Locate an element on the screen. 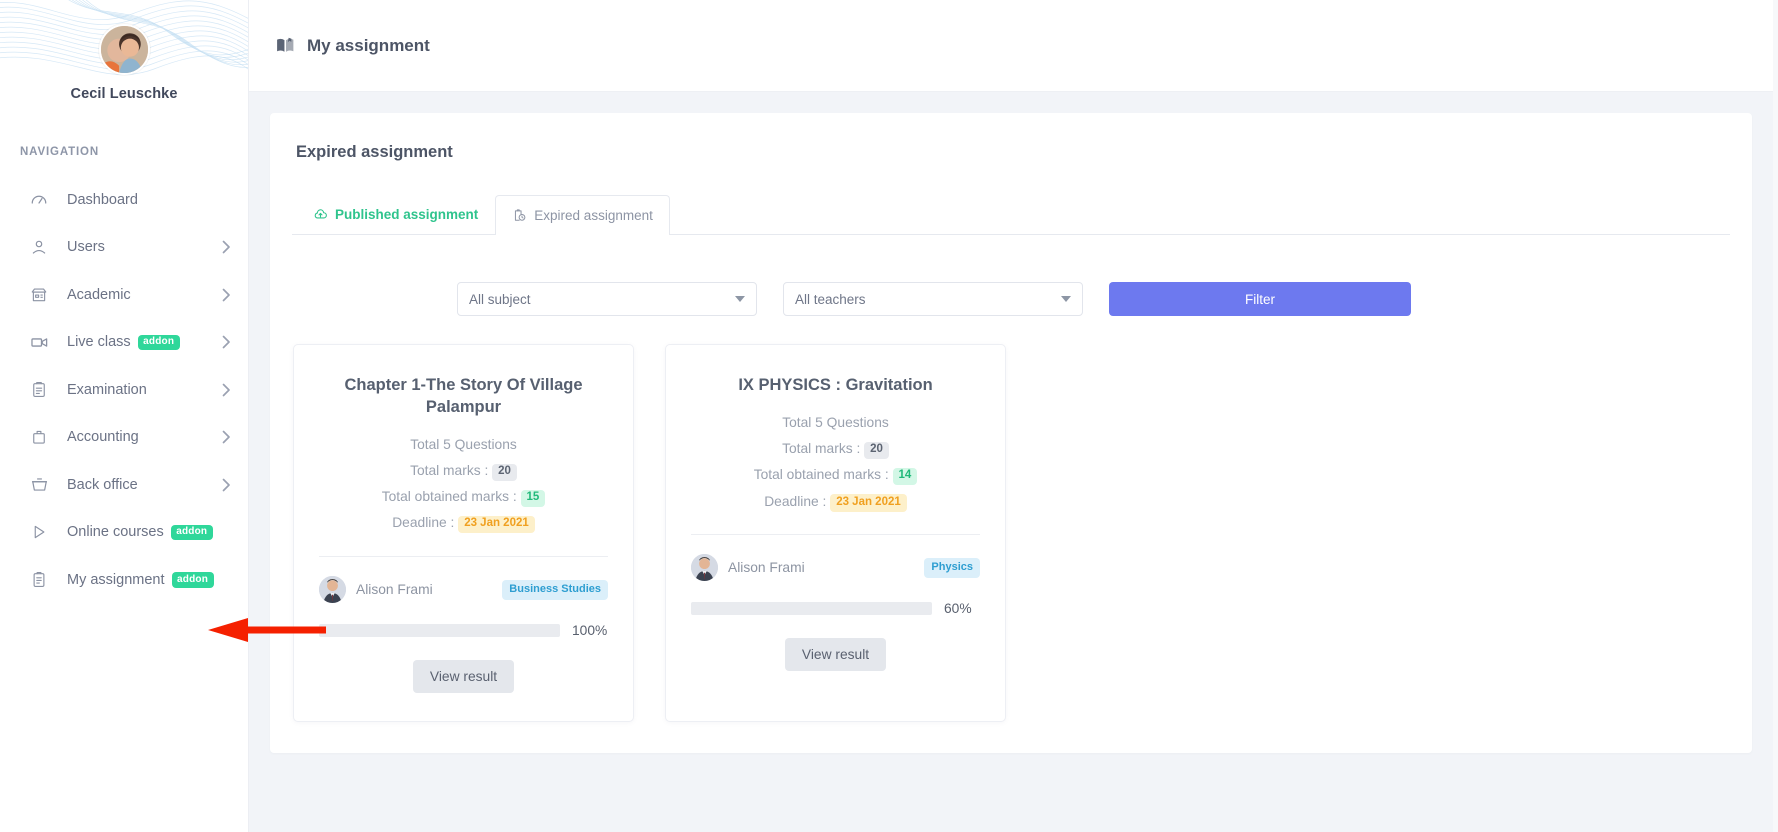 This screenshot has height=832, width=1778. tab-published-assignment: Published assignment is located at coordinates (395, 214).